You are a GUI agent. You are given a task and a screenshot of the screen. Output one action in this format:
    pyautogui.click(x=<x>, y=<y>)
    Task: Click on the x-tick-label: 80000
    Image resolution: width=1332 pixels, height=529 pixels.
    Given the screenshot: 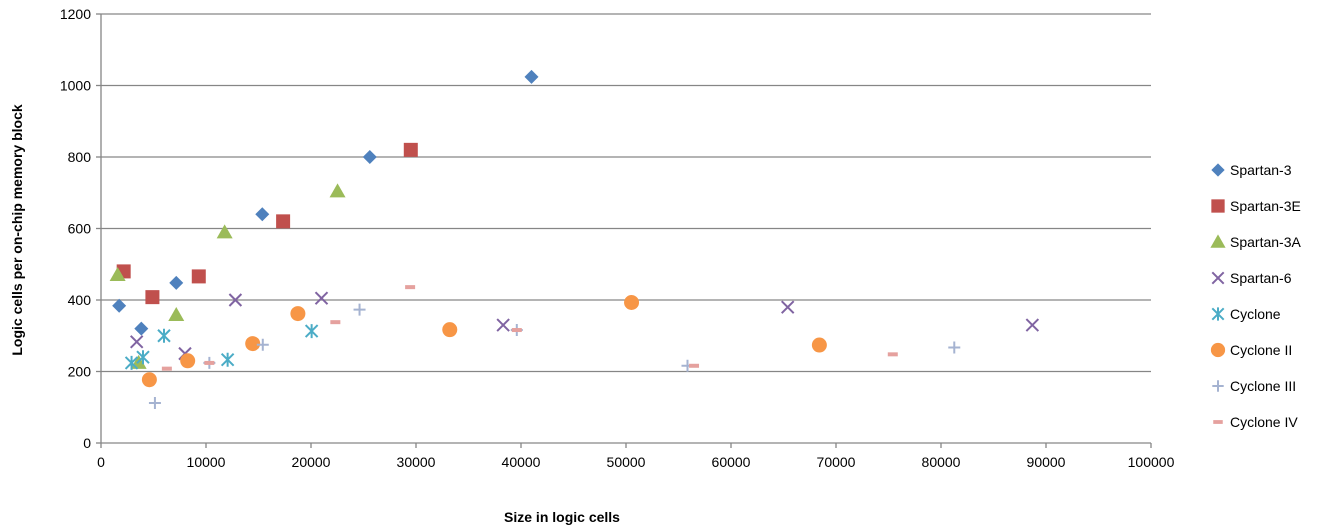 What is the action you would take?
    pyautogui.click(x=941, y=462)
    